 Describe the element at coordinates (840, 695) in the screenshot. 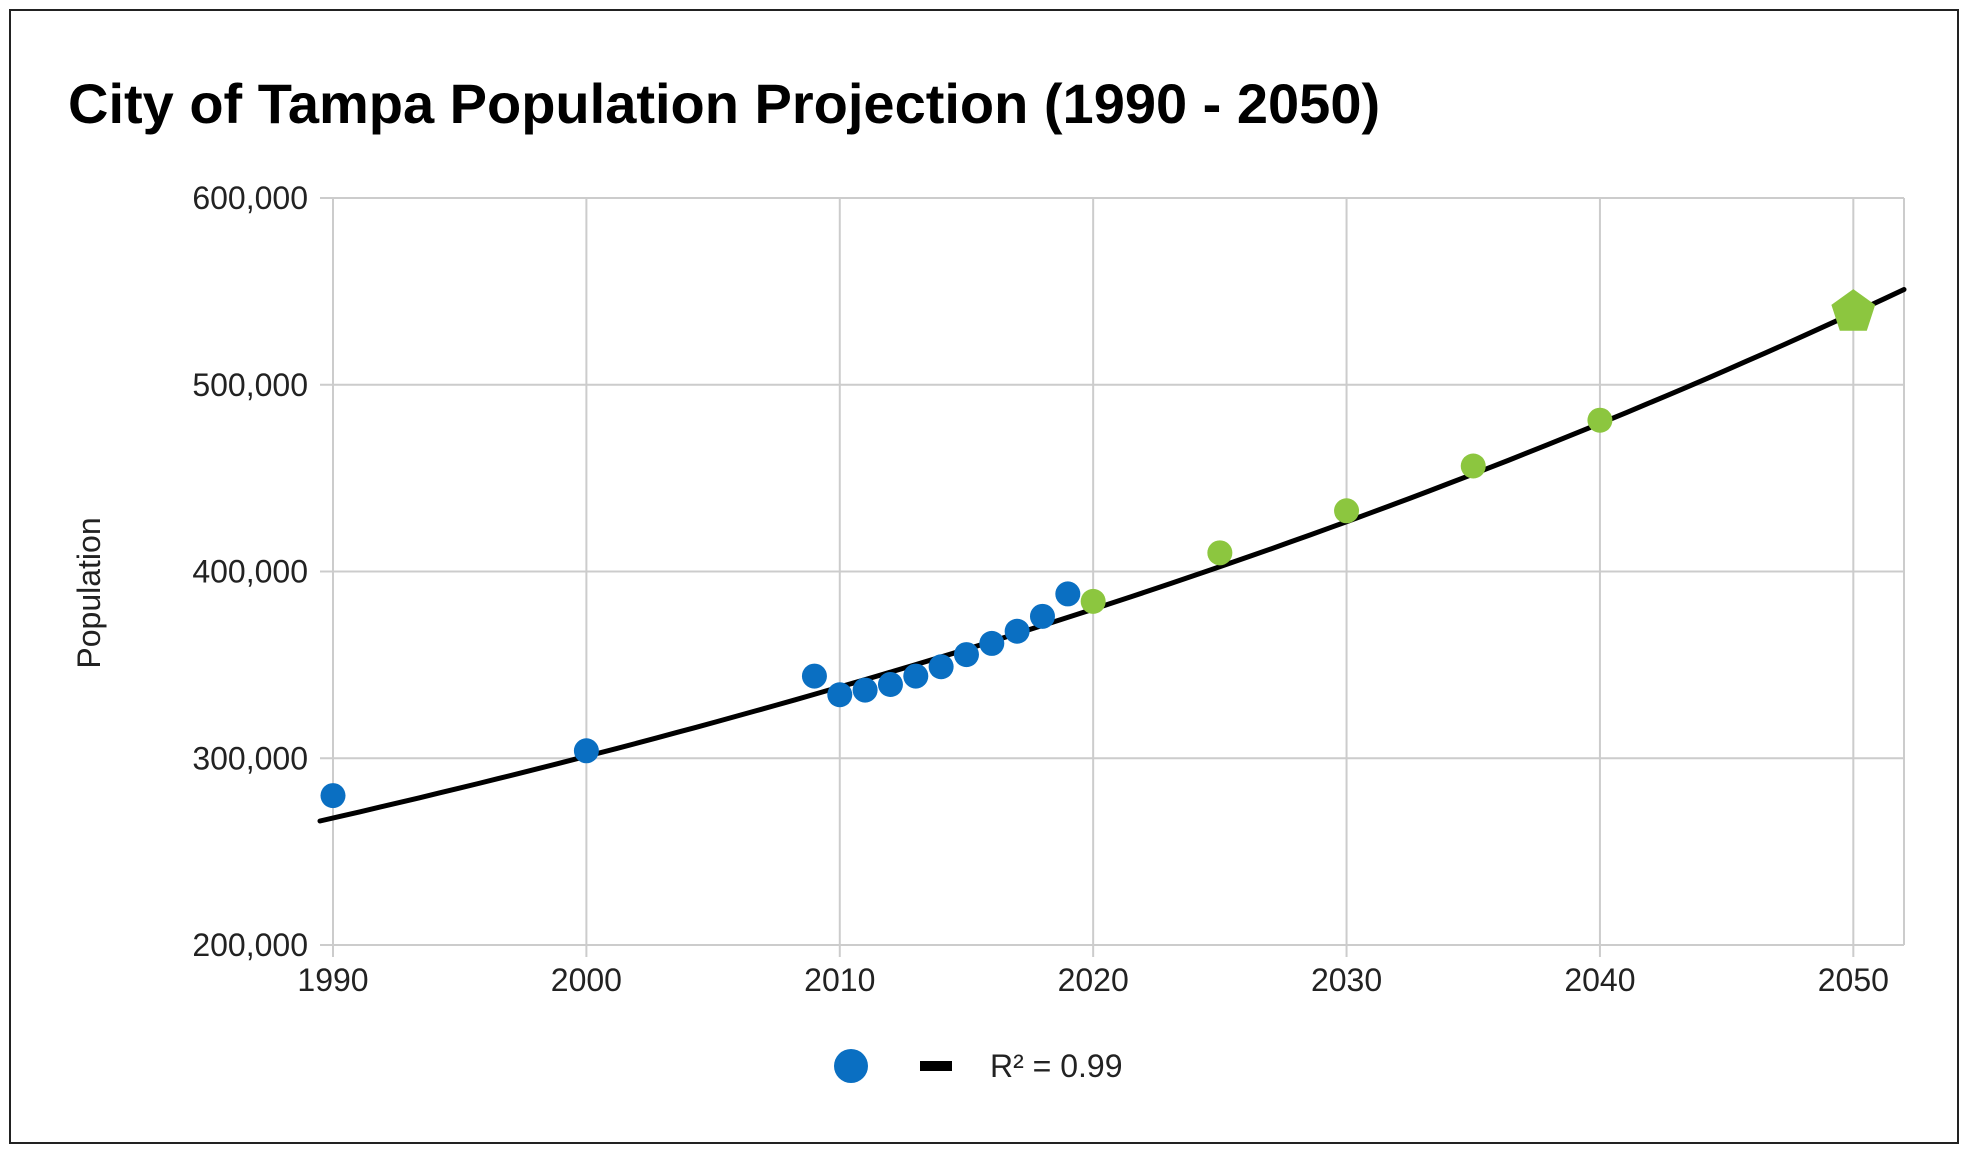

I see `data-point-2010` at that location.